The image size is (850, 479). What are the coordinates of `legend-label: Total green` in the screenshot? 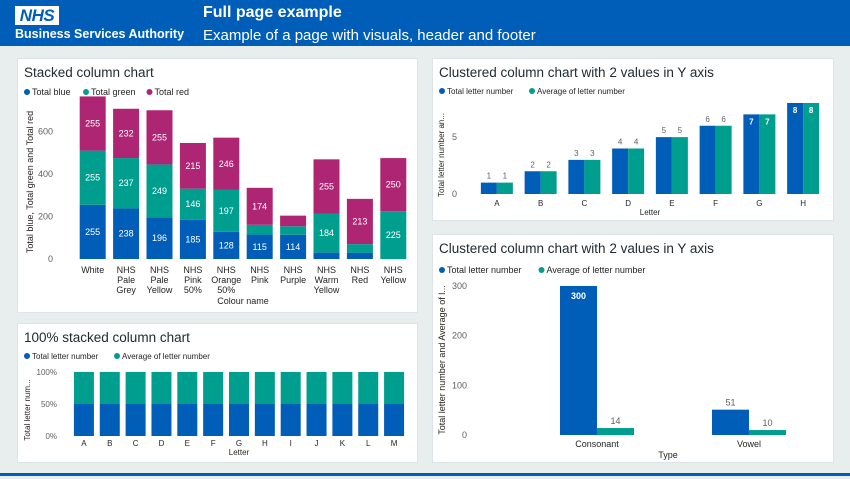 It's located at (113, 92).